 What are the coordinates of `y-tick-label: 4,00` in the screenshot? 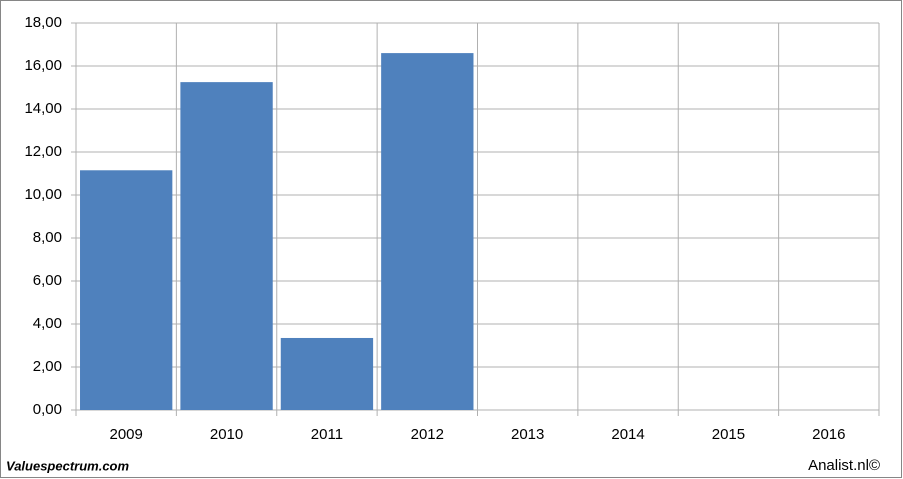 It's located at (47, 323).